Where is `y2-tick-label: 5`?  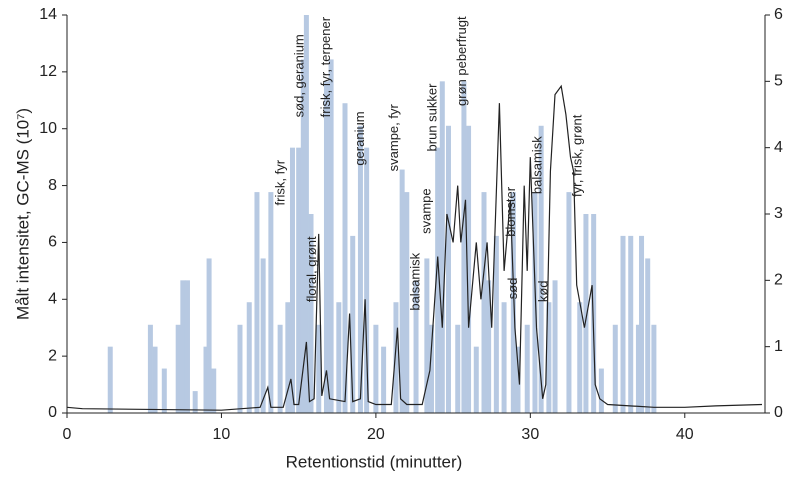
y2-tick-label: 5 is located at coordinates (778, 81).